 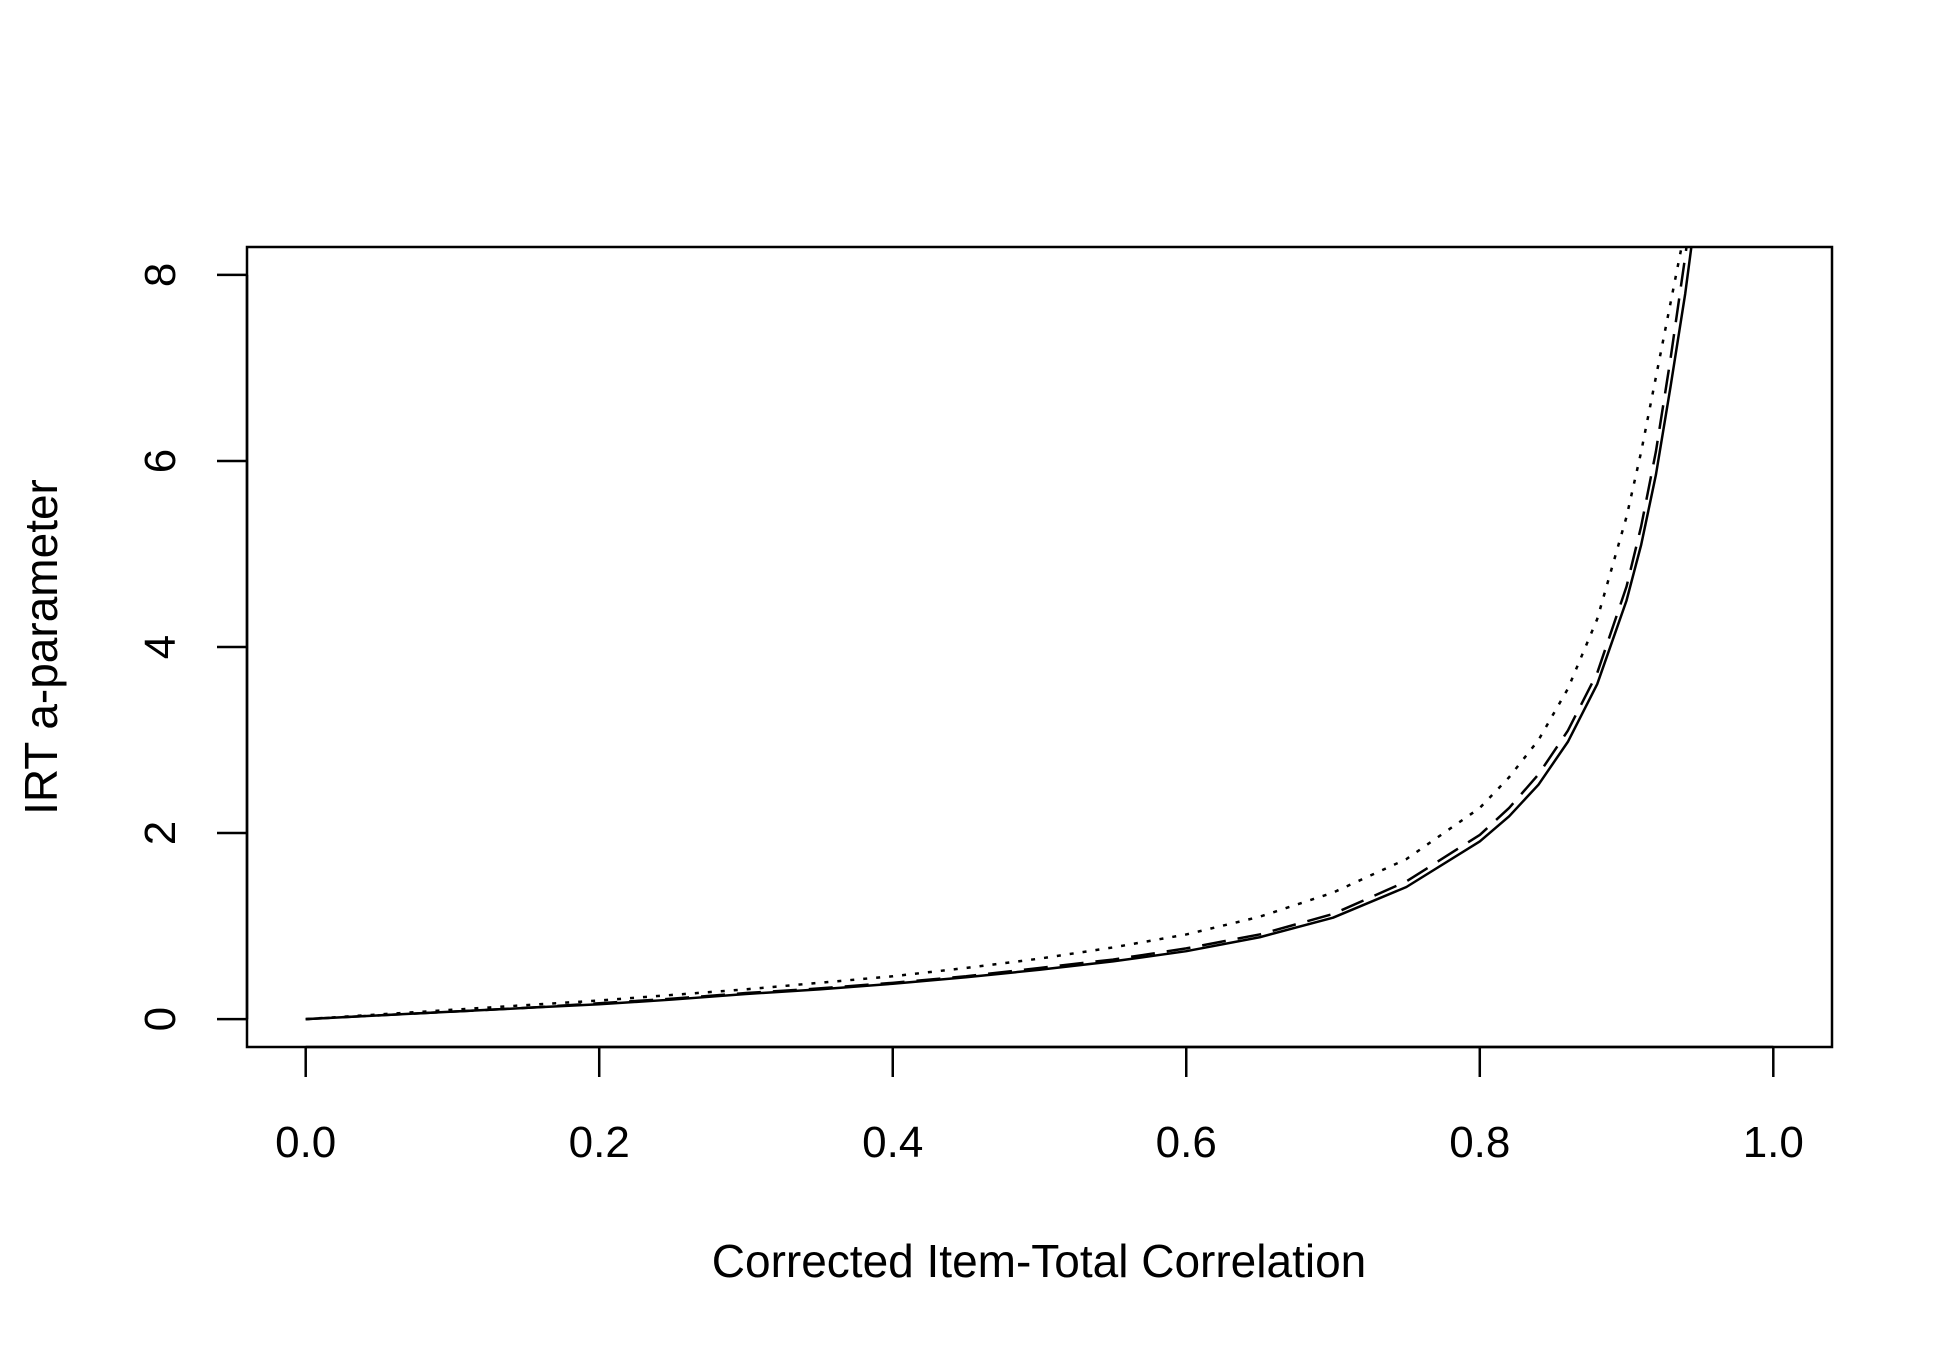 I want to click on y-tick-label: 6, so click(x=160, y=461).